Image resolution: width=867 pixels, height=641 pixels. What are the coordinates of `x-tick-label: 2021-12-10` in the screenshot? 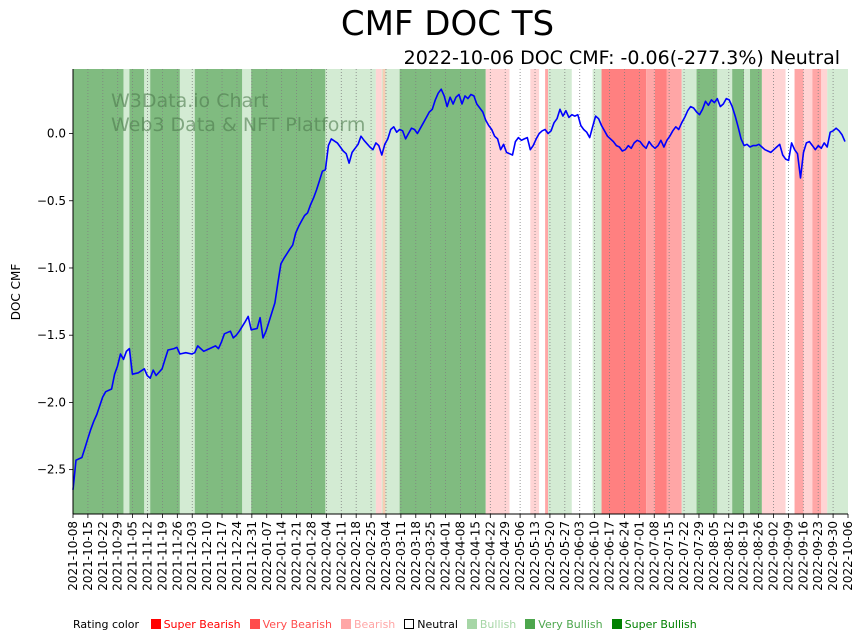 It's located at (207, 556).